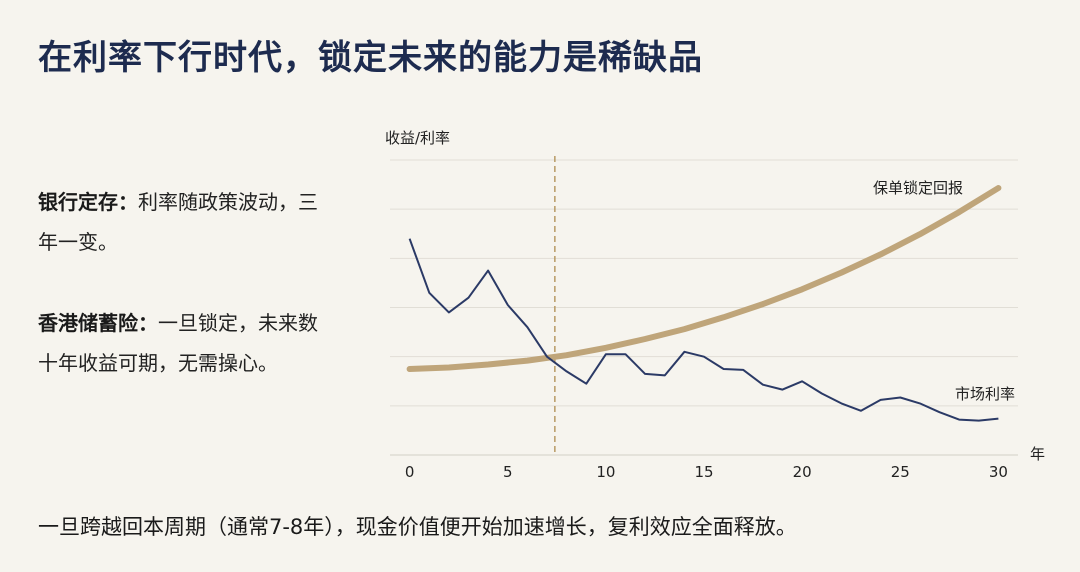  I want to click on x-tick-label: 30, so click(998, 472).